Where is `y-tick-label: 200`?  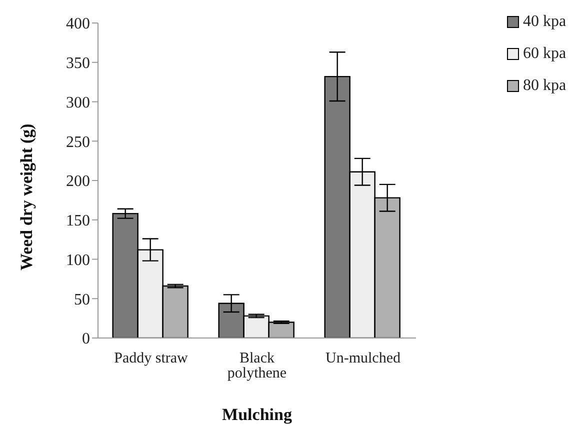
y-tick-label: 200 is located at coordinates (78, 181).